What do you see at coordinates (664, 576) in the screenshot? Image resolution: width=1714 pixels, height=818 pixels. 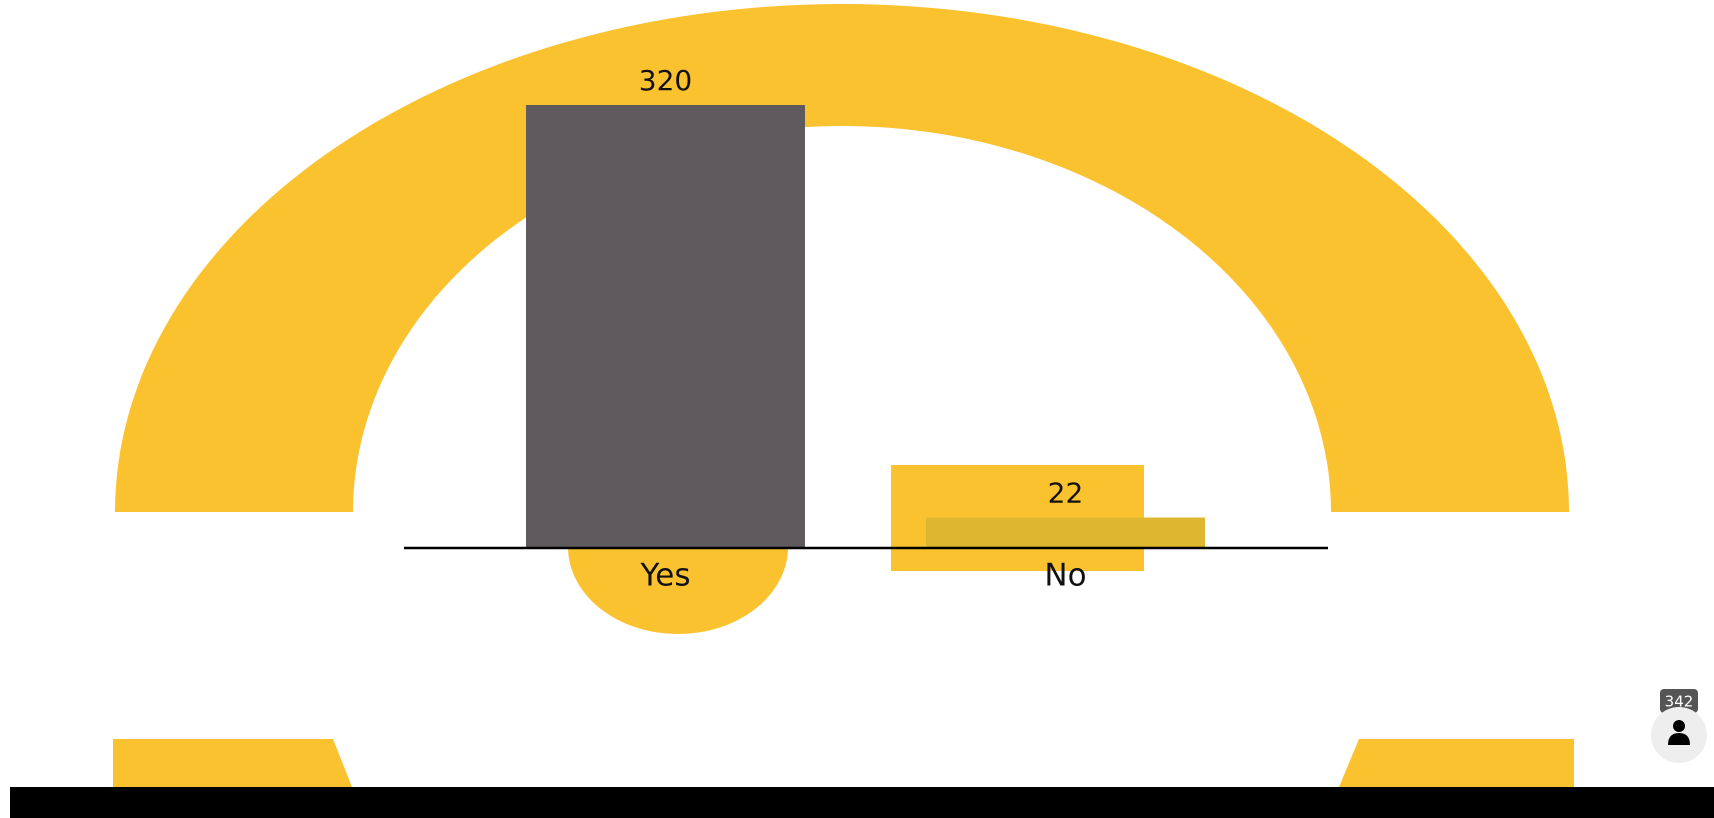 I see `category-label: Yes` at bounding box center [664, 576].